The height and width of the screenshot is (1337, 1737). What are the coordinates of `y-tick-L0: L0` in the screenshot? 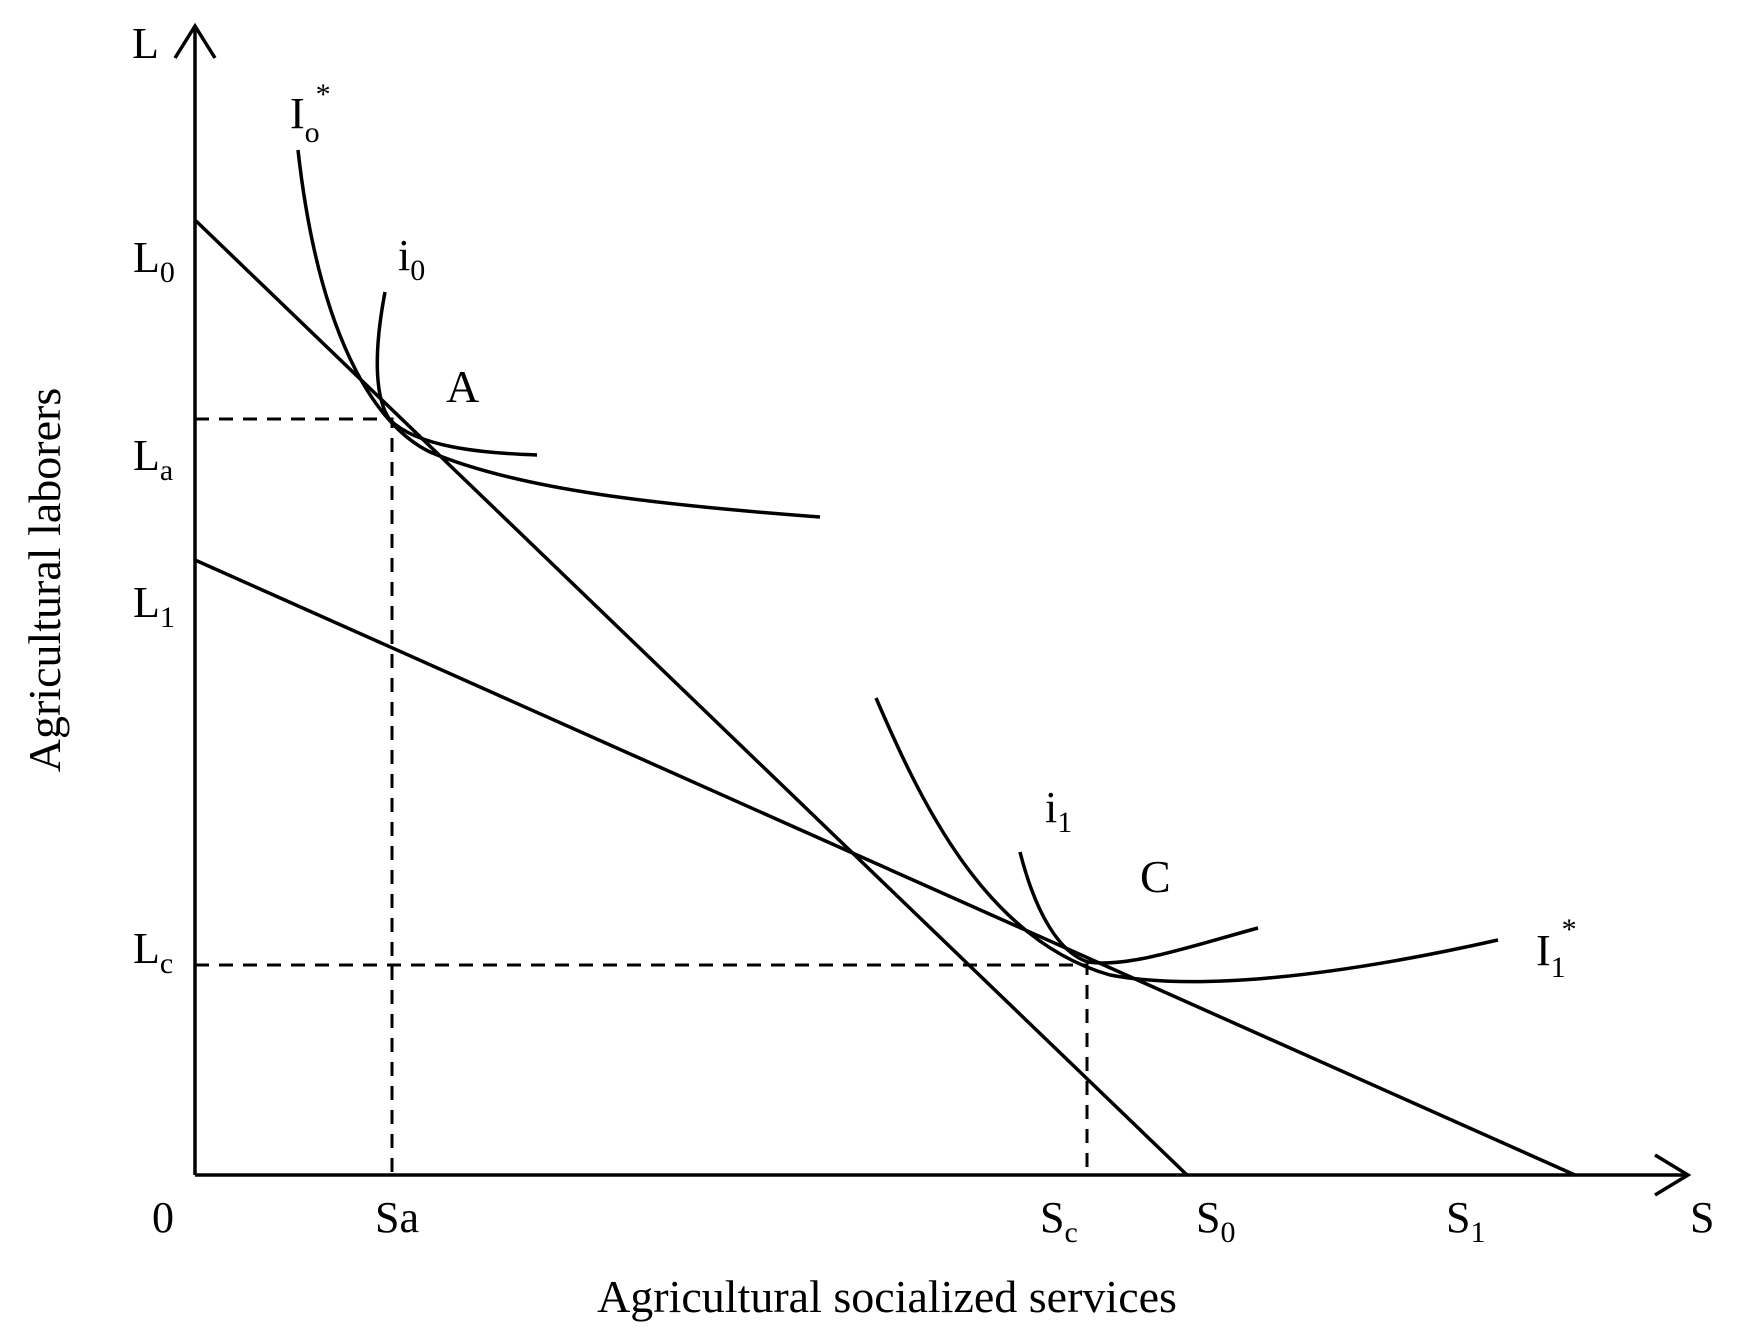 It's located at (154, 261).